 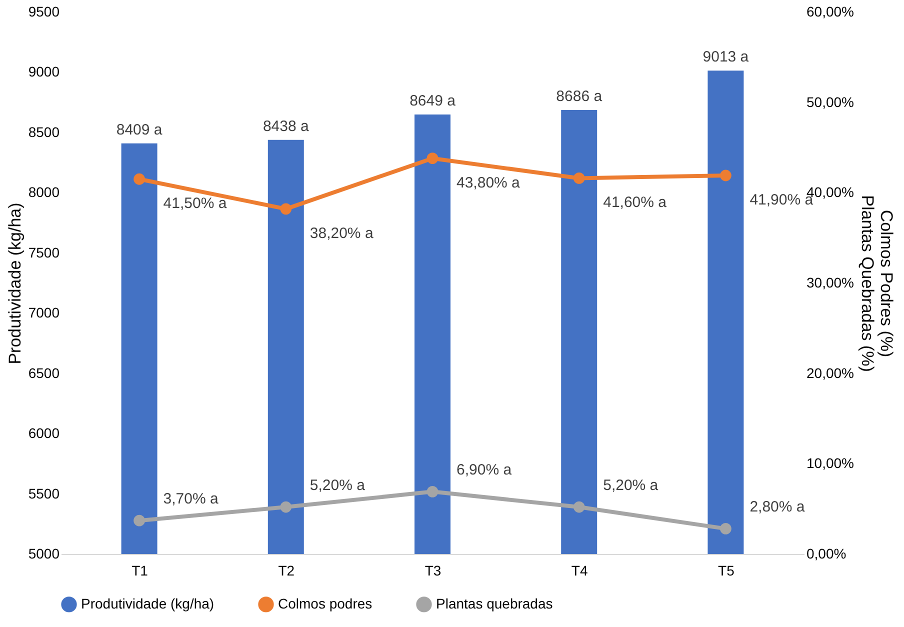 What do you see at coordinates (488, 183) in the screenshot?
I see `data-label: 43,80% a` at bounding box center [488, 183].